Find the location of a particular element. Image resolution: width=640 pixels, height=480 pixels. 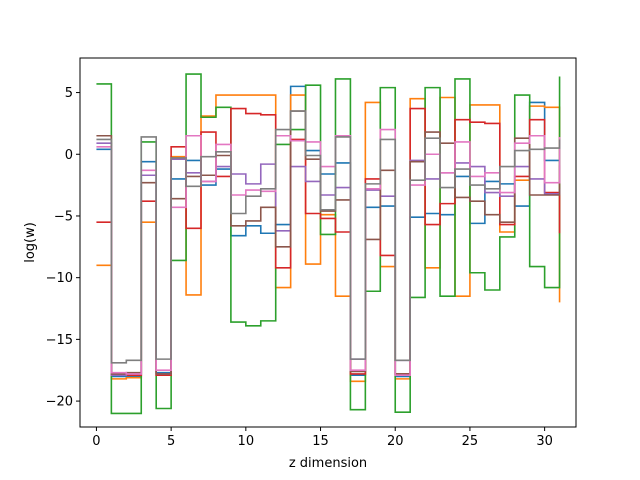

y-tick-label: −5 is located at coordinates (63, 216).